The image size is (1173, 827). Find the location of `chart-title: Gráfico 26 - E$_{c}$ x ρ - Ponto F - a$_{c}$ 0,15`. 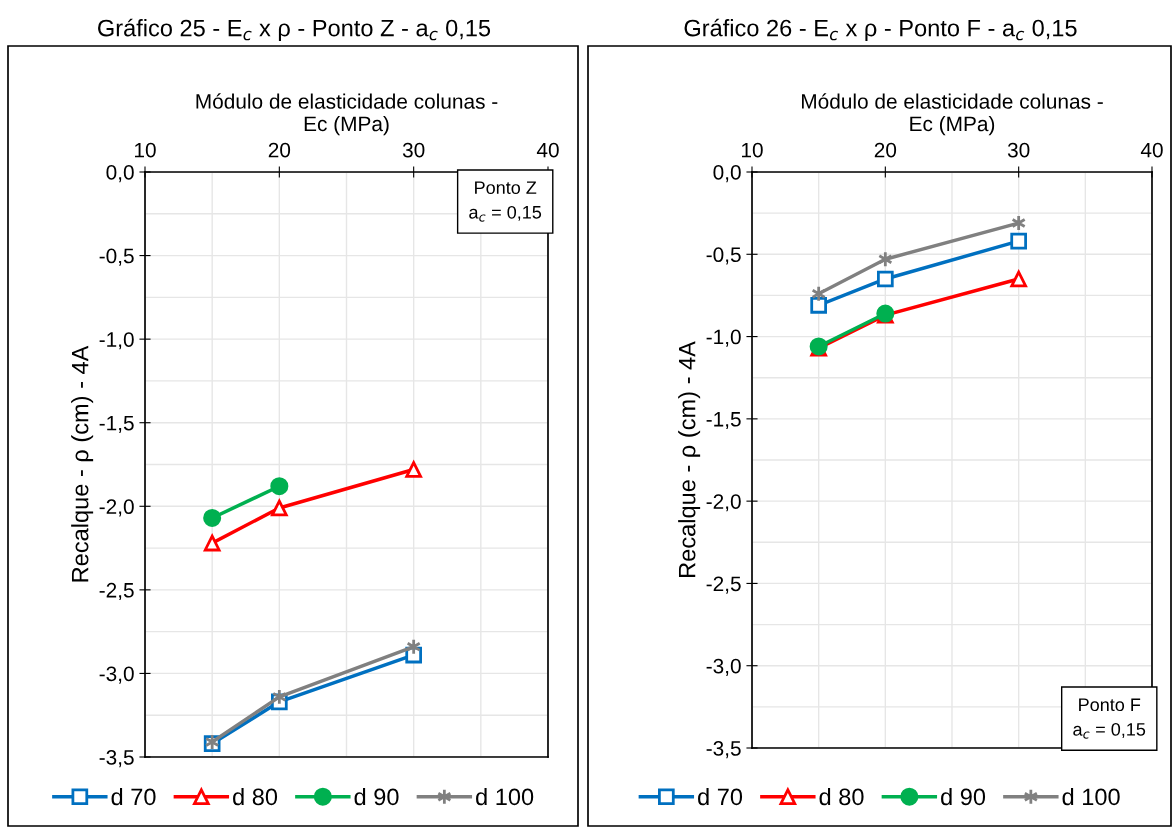

chart-title: Gráfico 26 - E$_{c}$ x ρ - Ponto F - a$_{c}$ 0,15 is located at coordinates (880, 30).